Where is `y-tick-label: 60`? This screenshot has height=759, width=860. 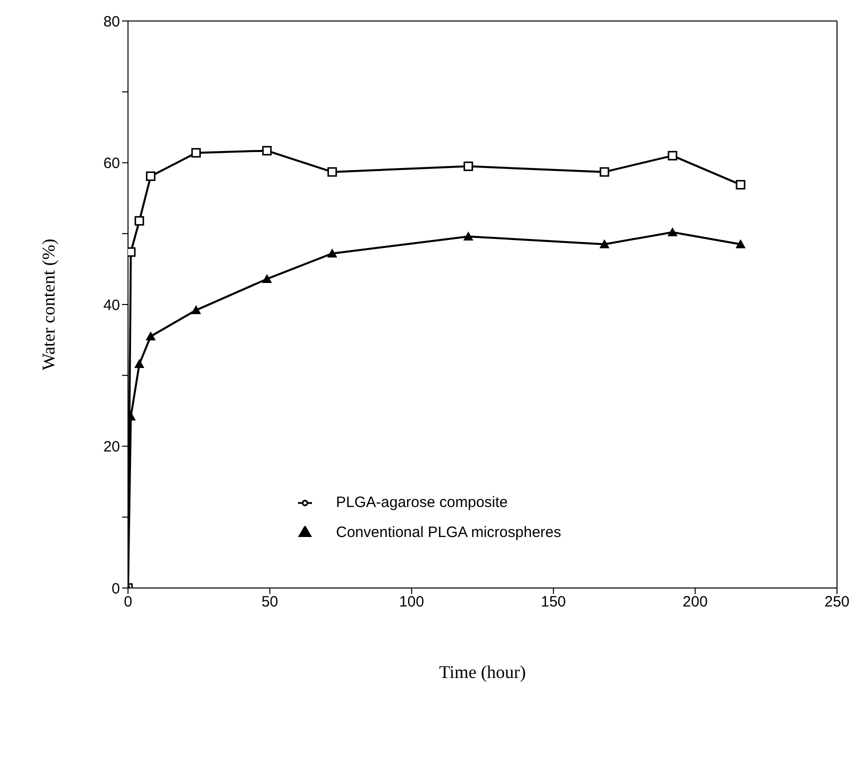
y-tick-label: 60 is located at coordinates (111, 163).